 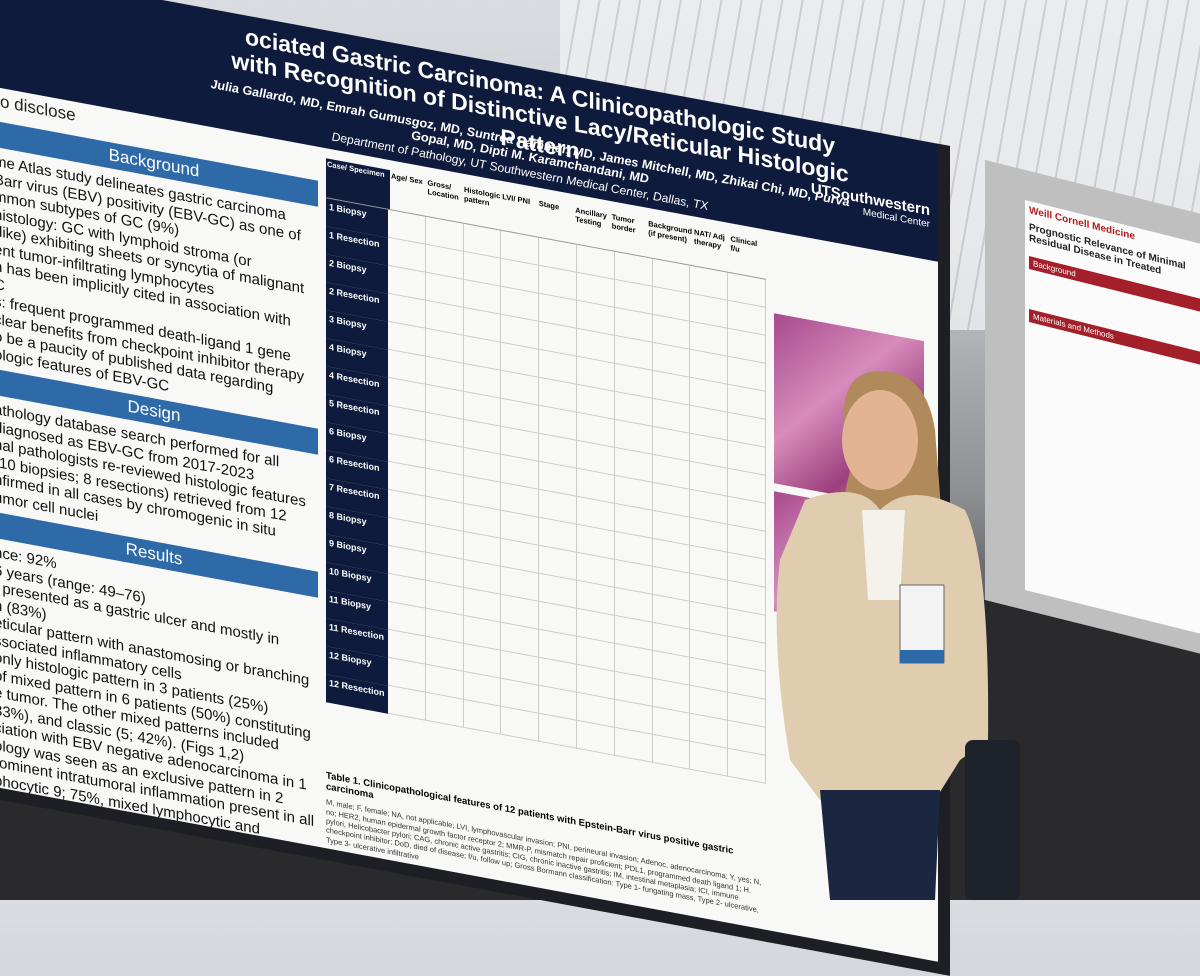 I want to click on cardigan, so click(x=882, y=646).